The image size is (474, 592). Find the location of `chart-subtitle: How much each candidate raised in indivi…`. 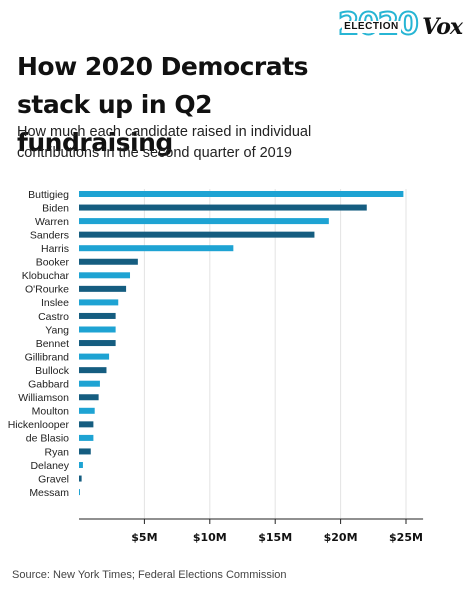

chart-subtitle: How much each candidate raised in indivi… is located at coordinates (164, 142).